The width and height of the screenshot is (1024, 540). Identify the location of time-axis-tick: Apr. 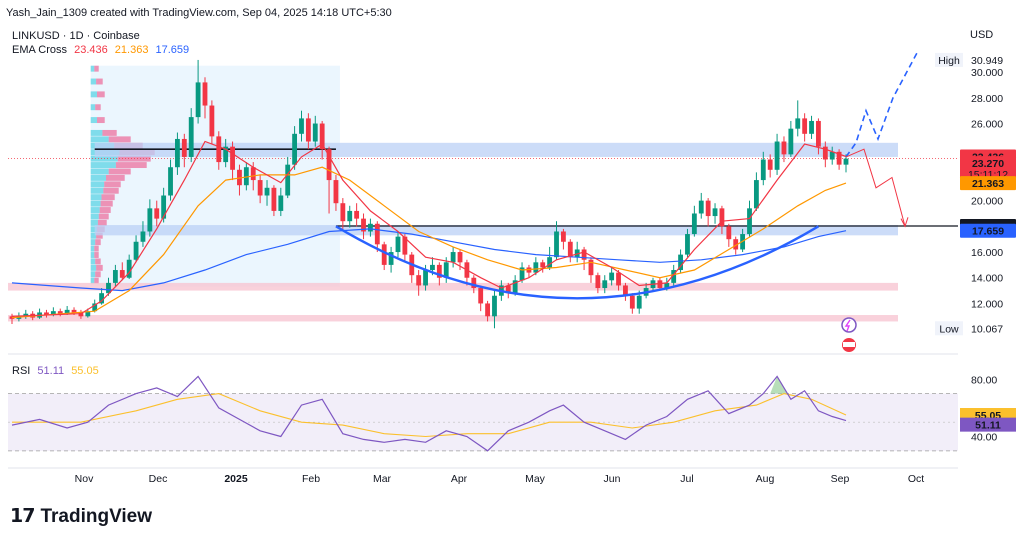
(459, 479).